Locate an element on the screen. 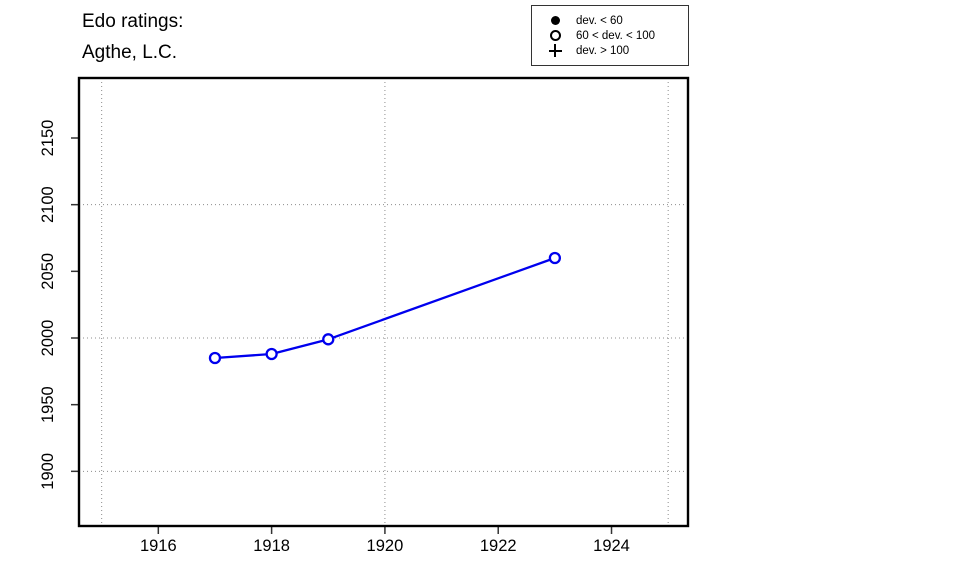 The height and width of the screenshot is (576, 960). svg-text: 1924 is located at coordinates (611, 546).